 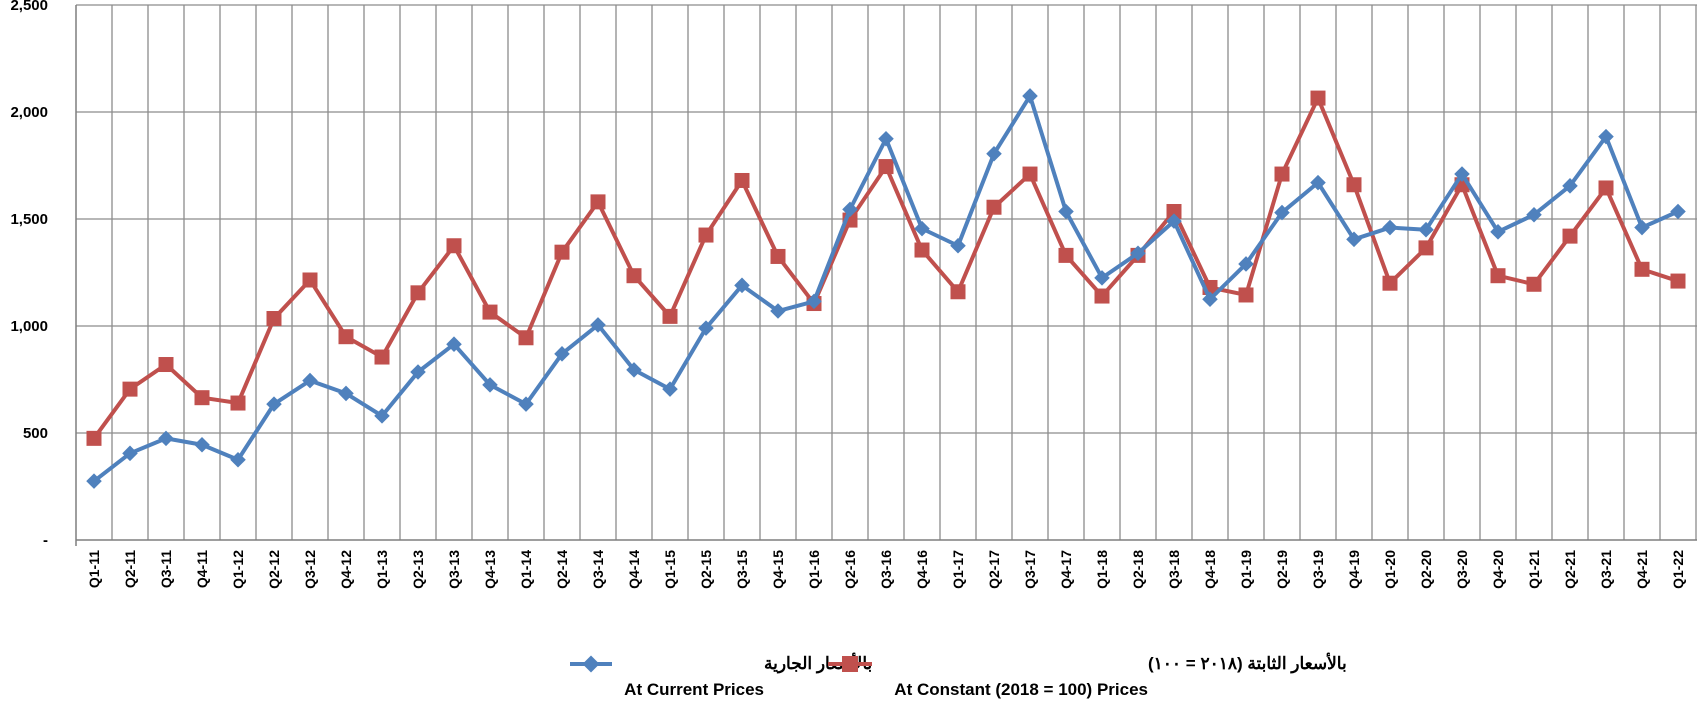 I want to click on x-tick-label: Q2-15, so click(x=706, y=569).